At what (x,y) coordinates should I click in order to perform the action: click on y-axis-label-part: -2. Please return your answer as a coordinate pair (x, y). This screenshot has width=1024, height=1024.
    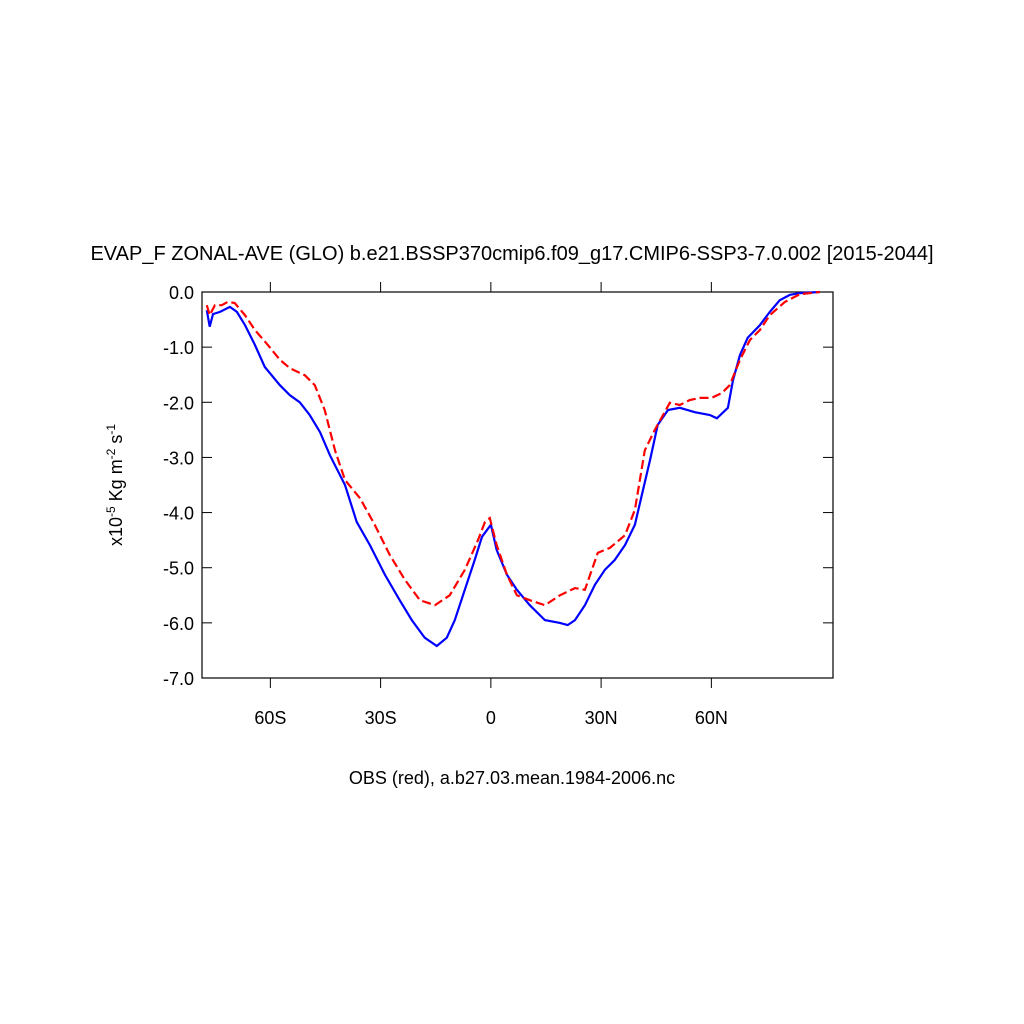
    Looking at the image, I should click on (111, 453).